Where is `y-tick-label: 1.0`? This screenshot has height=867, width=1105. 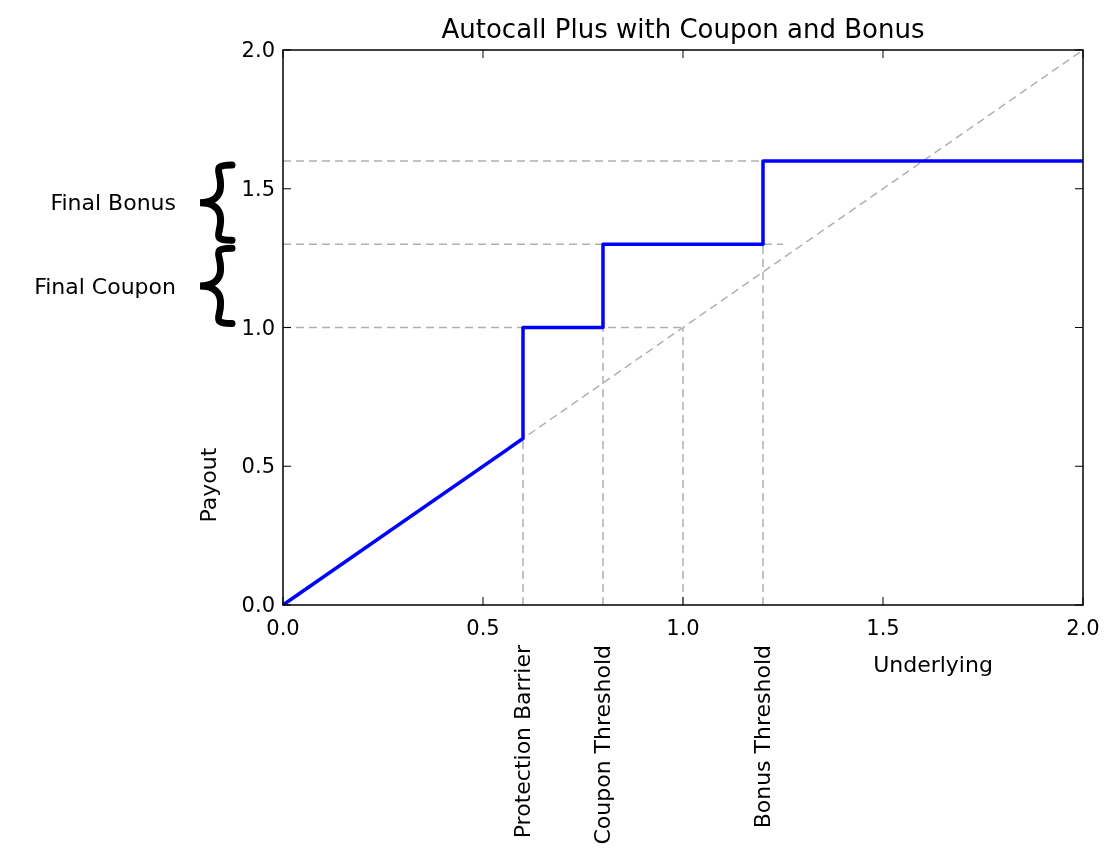 y-tick-label: 1.0 is located at coordinates (258, 327).